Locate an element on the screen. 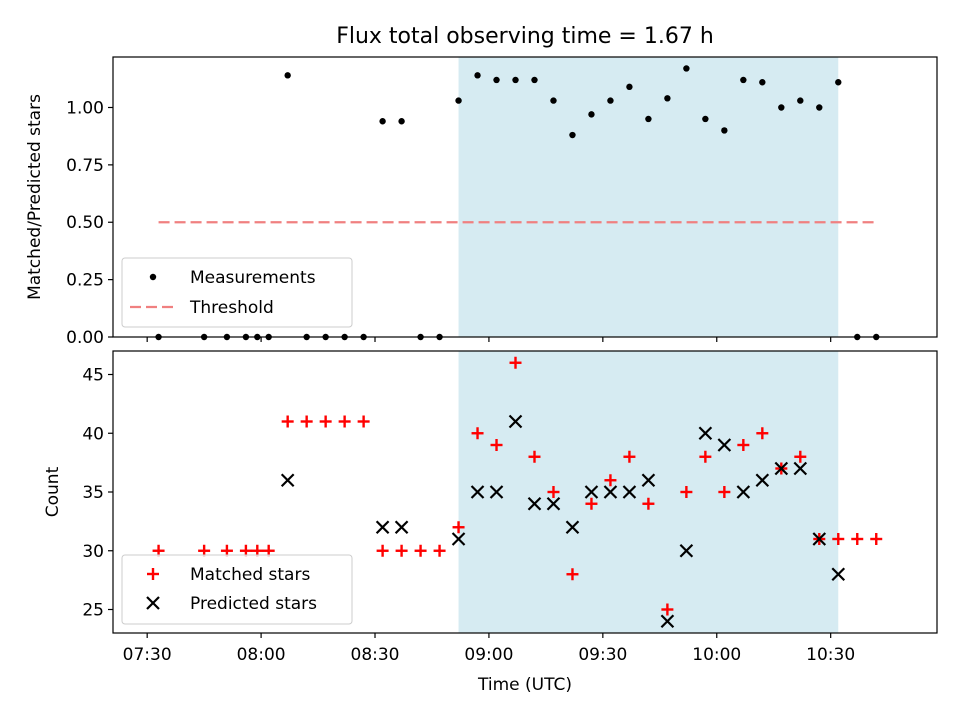 The image size is (960, 724). top-y-tick-label: 0.00 is located at coordinates (85, 338).